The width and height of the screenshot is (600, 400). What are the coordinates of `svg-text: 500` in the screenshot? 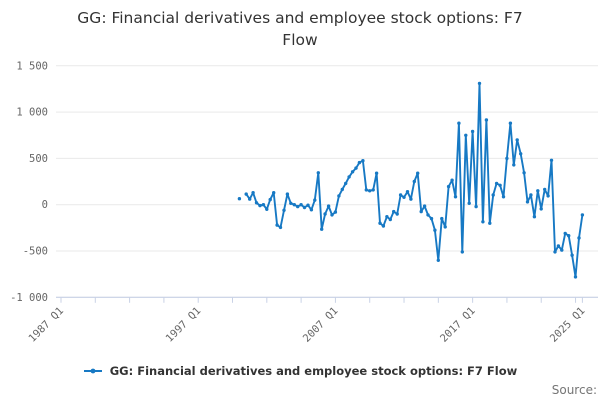 It's located at (38, 159).